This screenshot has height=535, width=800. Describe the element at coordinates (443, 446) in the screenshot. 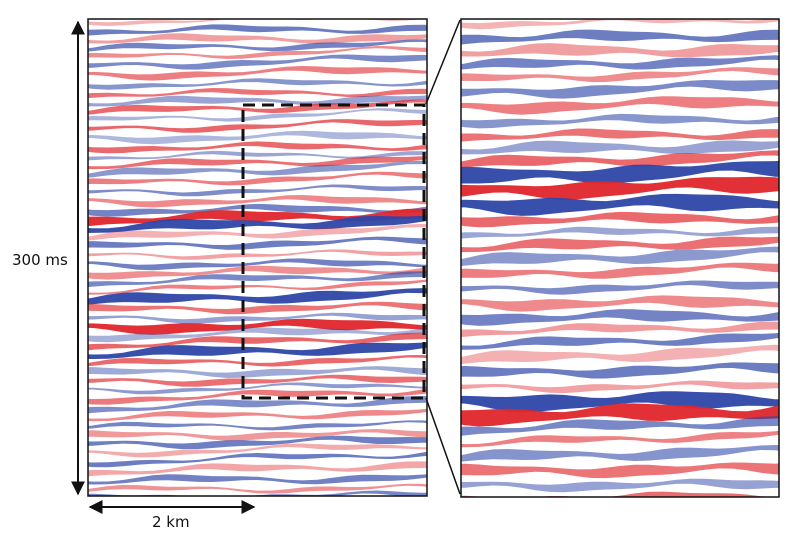

I see `zoom-connector-bottom` at that location.